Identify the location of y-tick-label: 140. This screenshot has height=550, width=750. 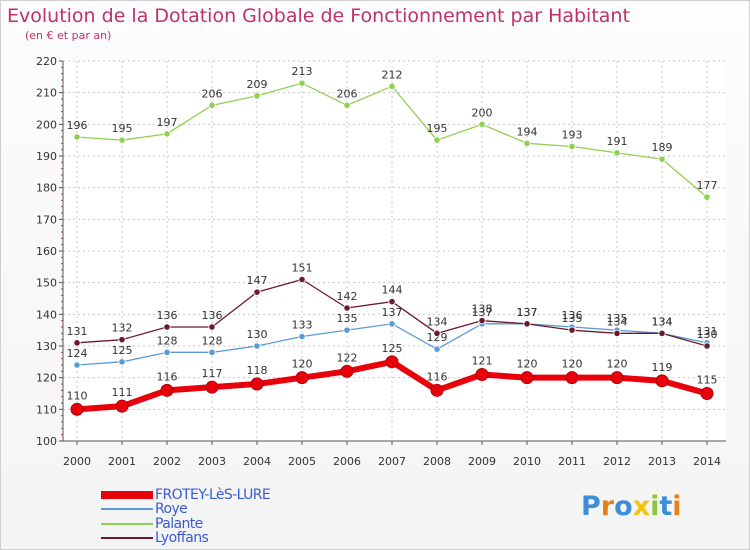
(46, 314).